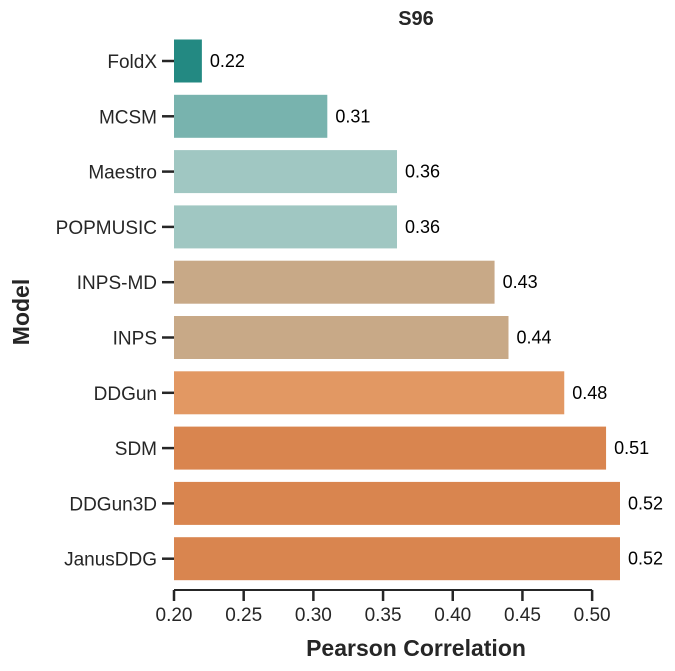 The image size is (675, 671). I want to click on y-axis-title: Model, so click(21, 312).